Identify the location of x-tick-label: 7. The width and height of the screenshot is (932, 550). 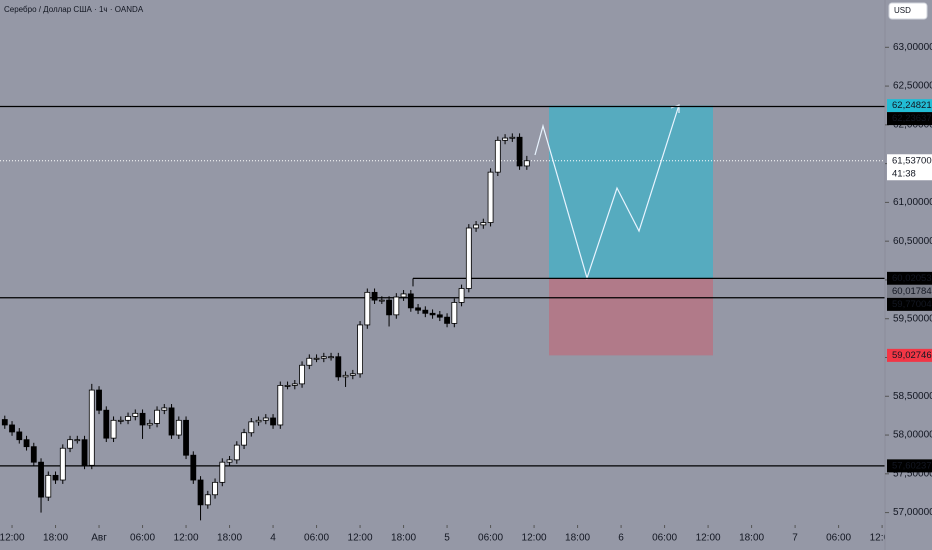
(795, 538).